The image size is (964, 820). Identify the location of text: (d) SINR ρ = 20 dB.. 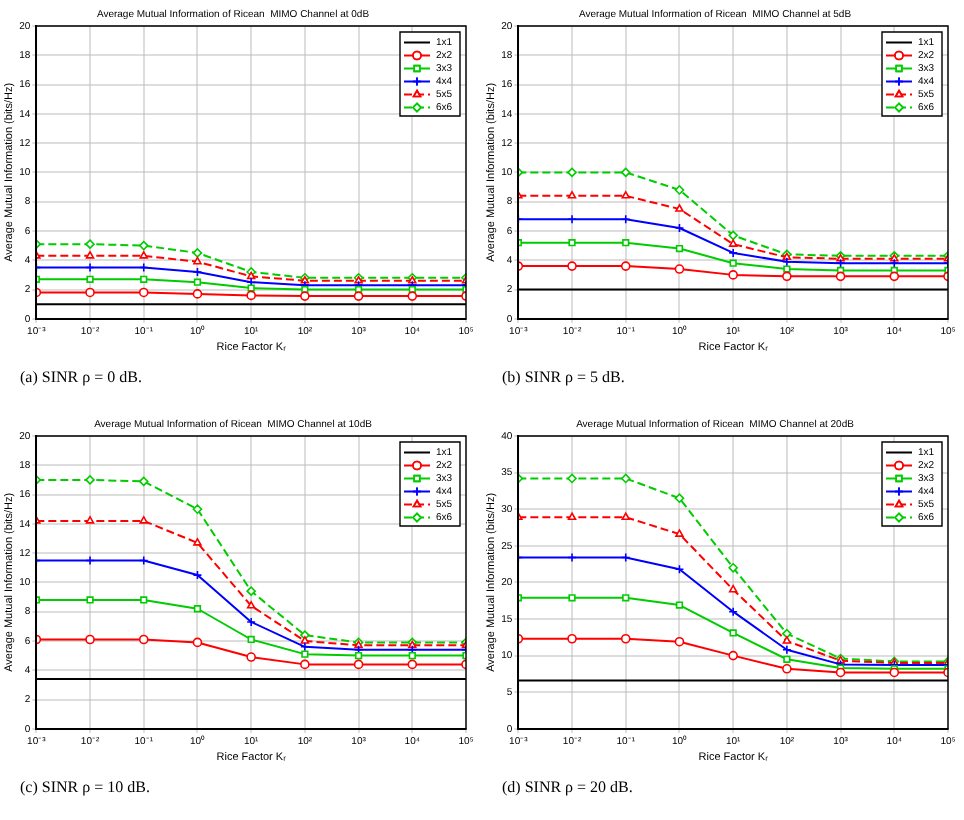
(568, 787).